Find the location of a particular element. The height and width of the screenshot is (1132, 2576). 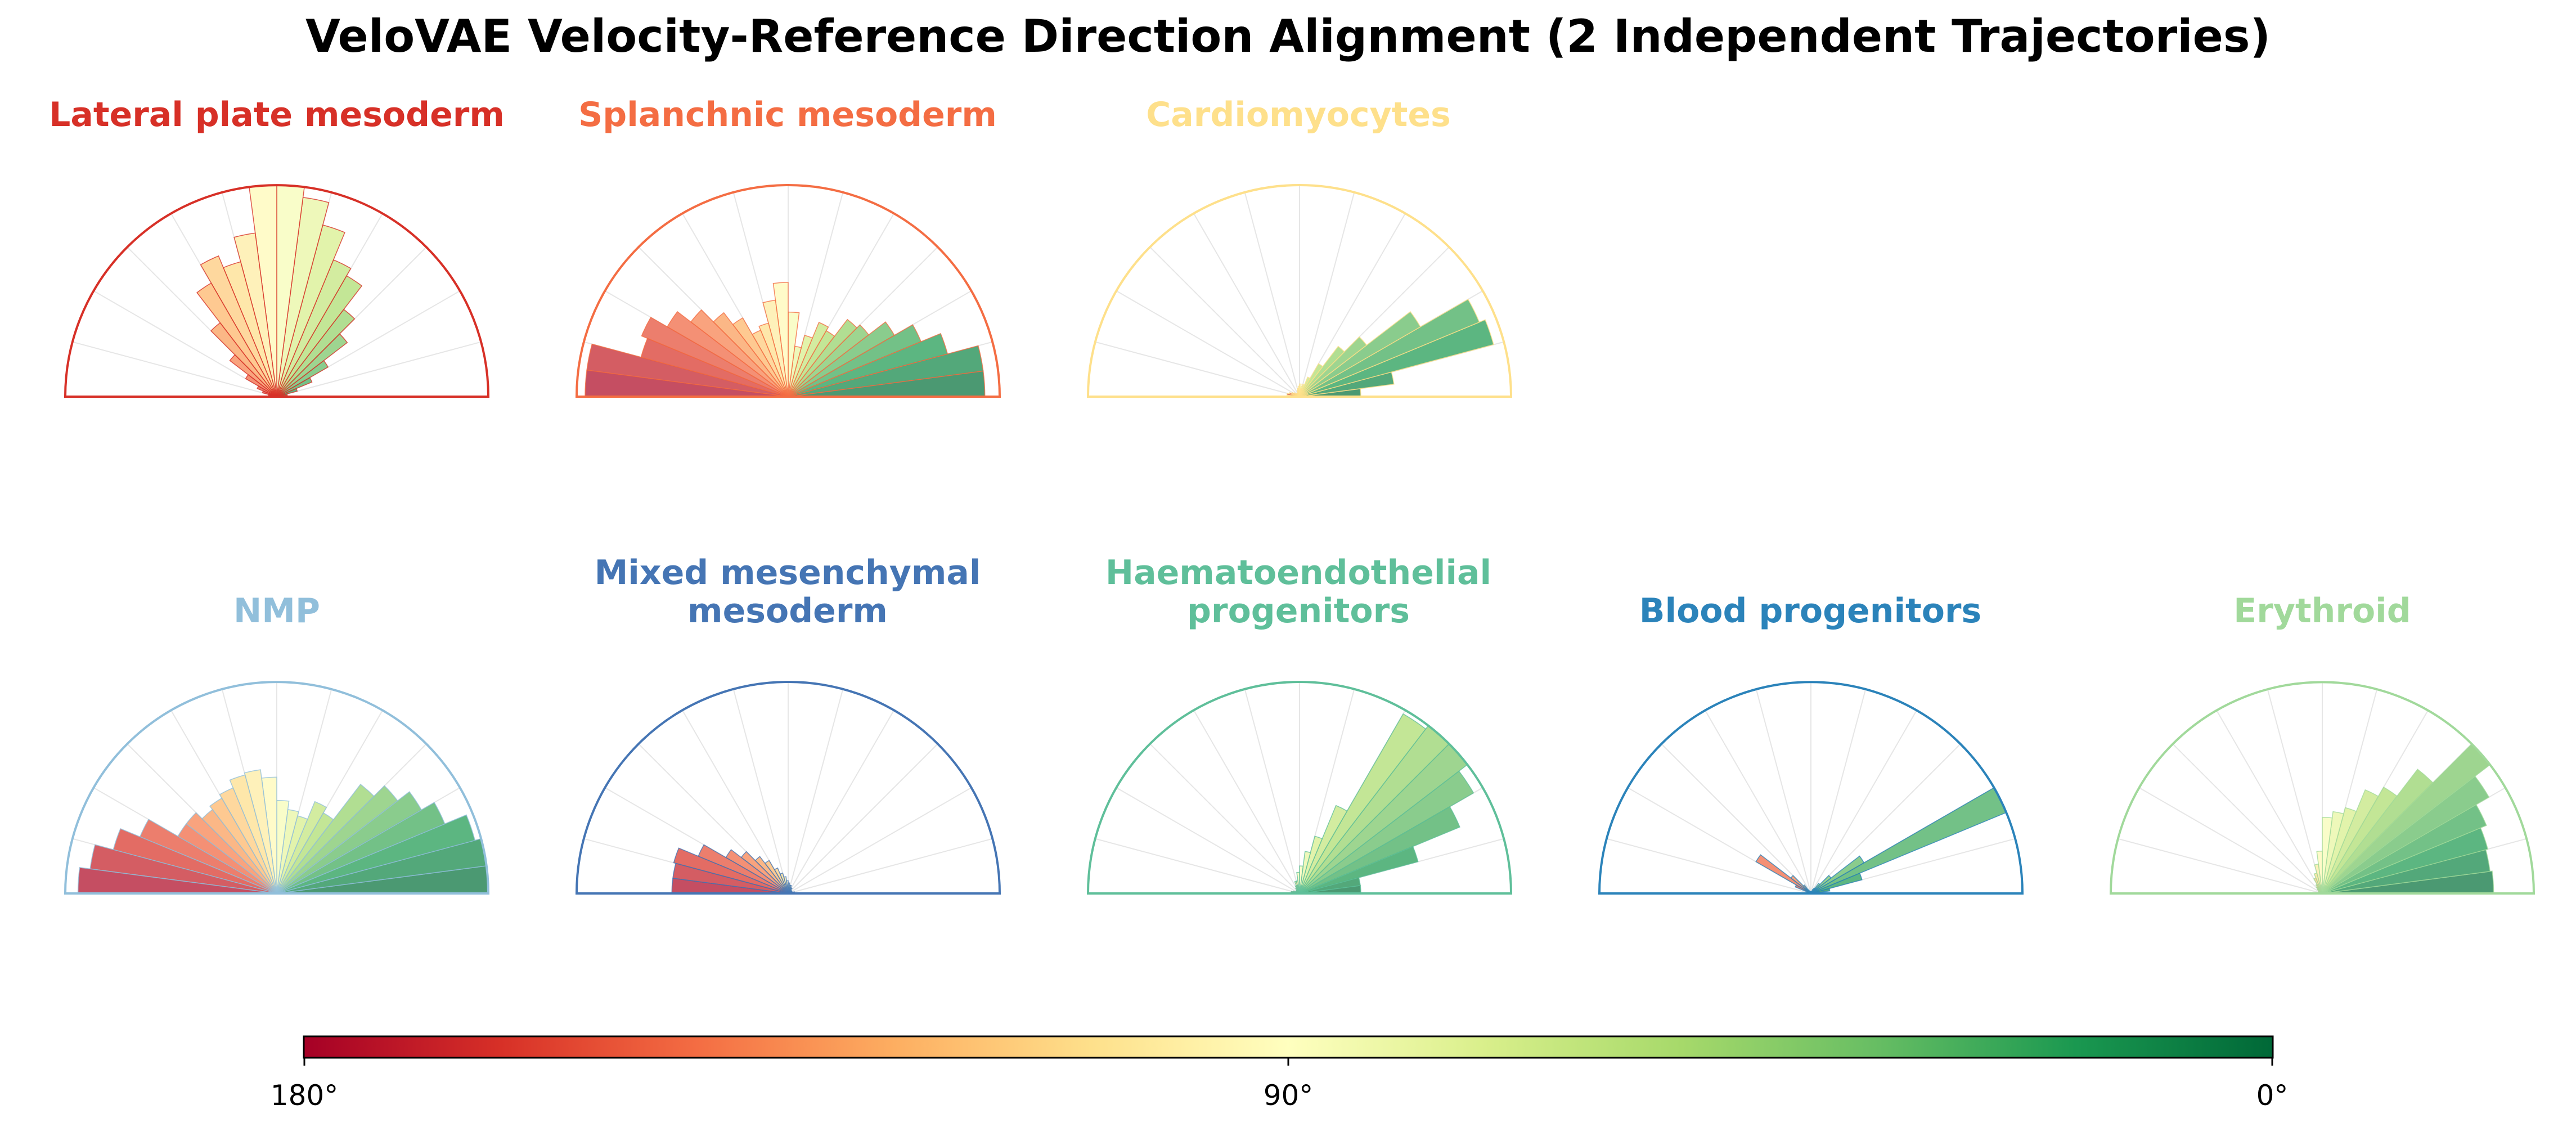

panel-outline-splanchnic-mesoderm is located at coordinates (788, 291).